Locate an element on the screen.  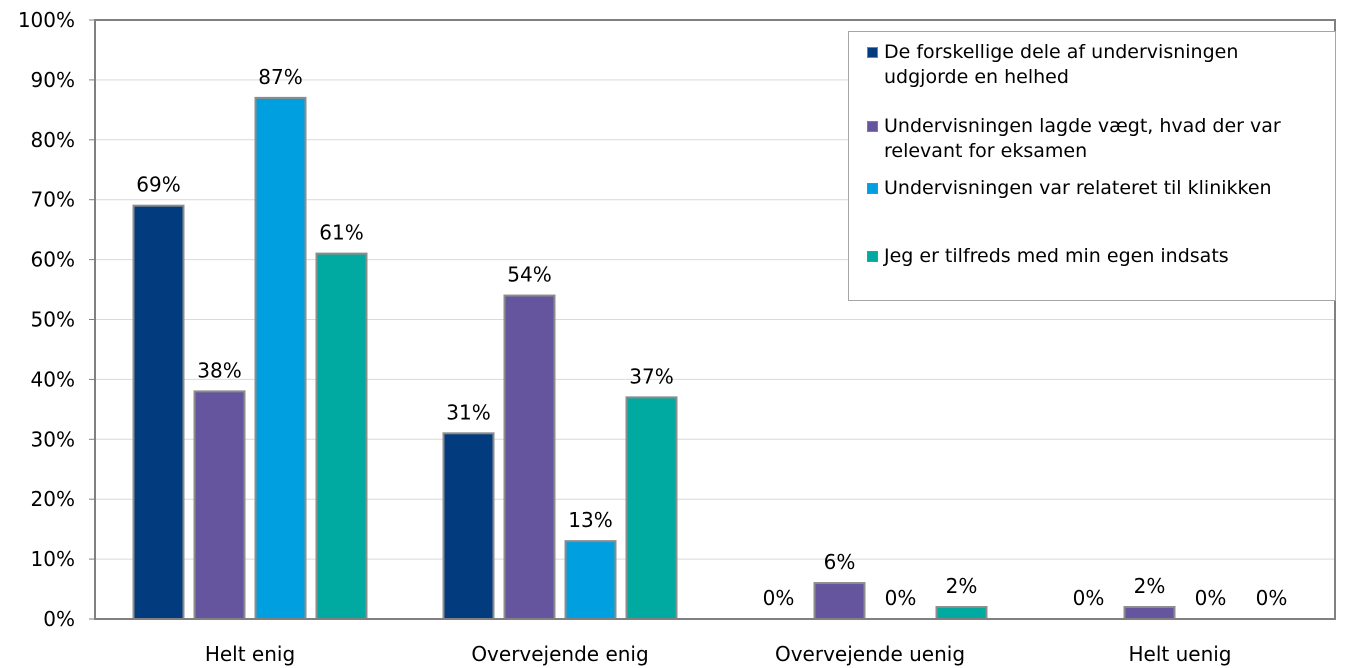
x-category-label: Helt uenig is located at coordinates (1179, 654).